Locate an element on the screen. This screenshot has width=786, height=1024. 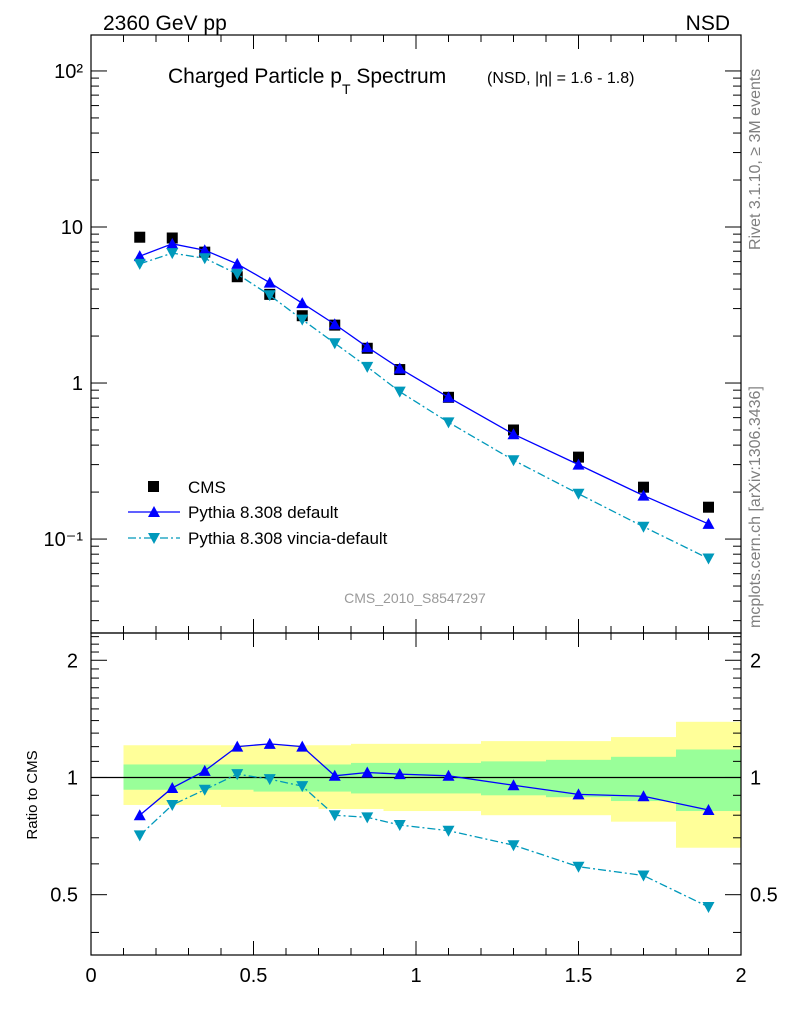
legend-marker-pythia-default is located at coordinates (154, 511).